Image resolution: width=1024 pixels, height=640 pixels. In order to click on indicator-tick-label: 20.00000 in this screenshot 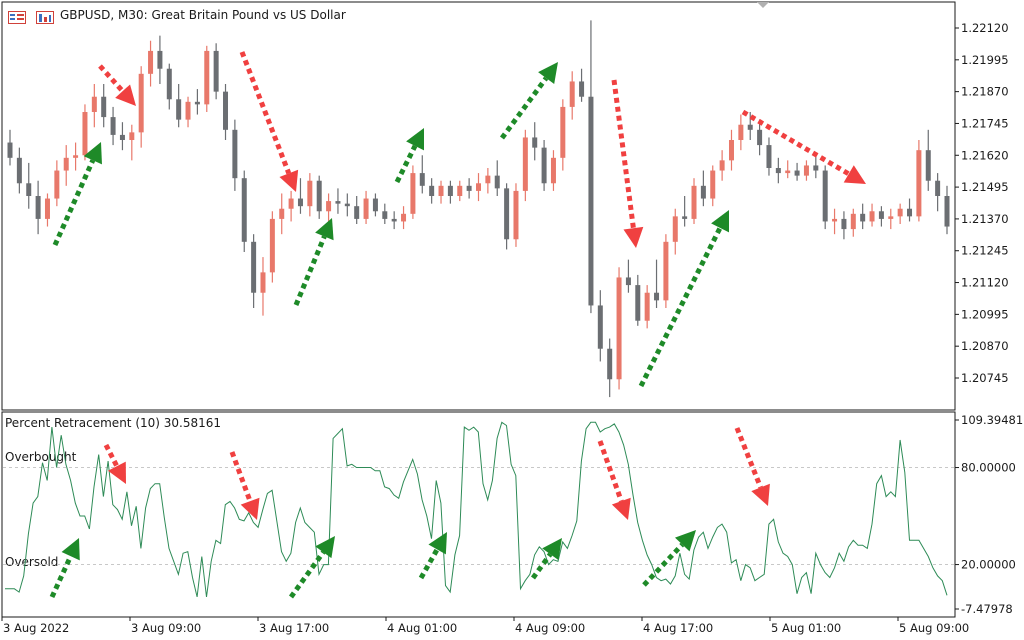, I will do `click(988, 565)`.